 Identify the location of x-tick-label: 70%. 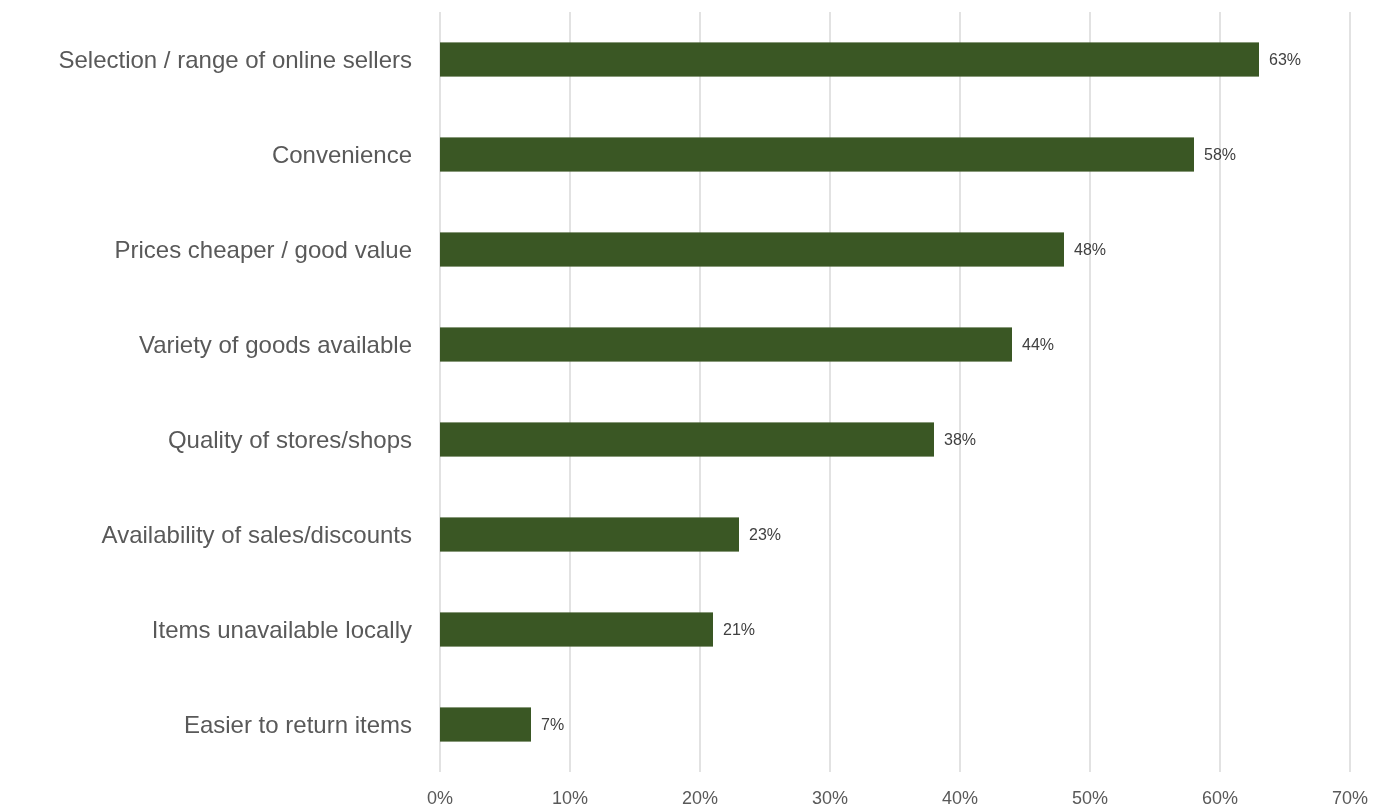
(1350, 798).